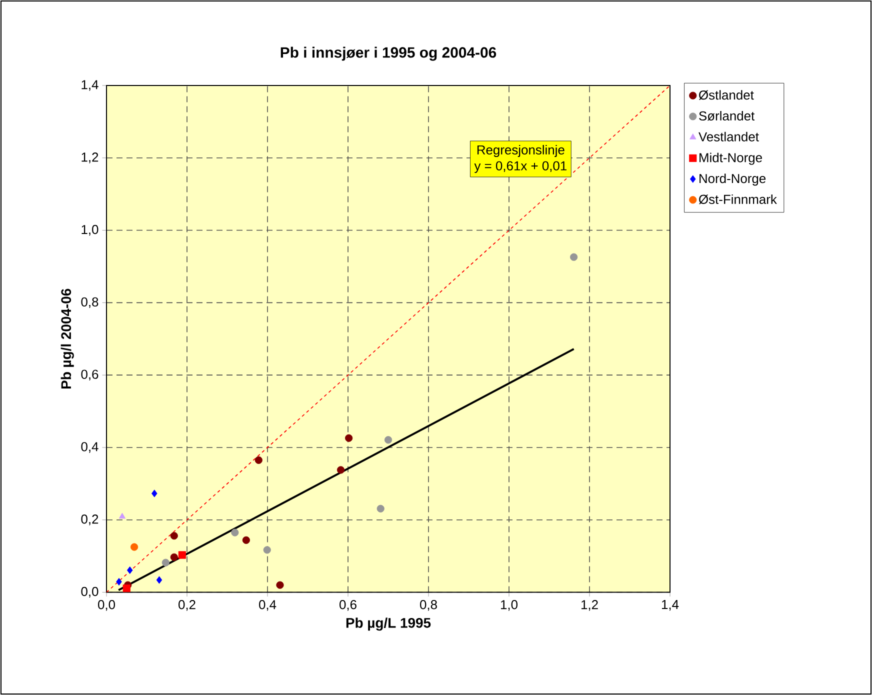 Image resolution: width=872 pixels, height=695 pixels. What do you see at coordinates (90, 230) in the screenshot?
I see `y-tick-label: 1,0` at bounding box center [90, 230].